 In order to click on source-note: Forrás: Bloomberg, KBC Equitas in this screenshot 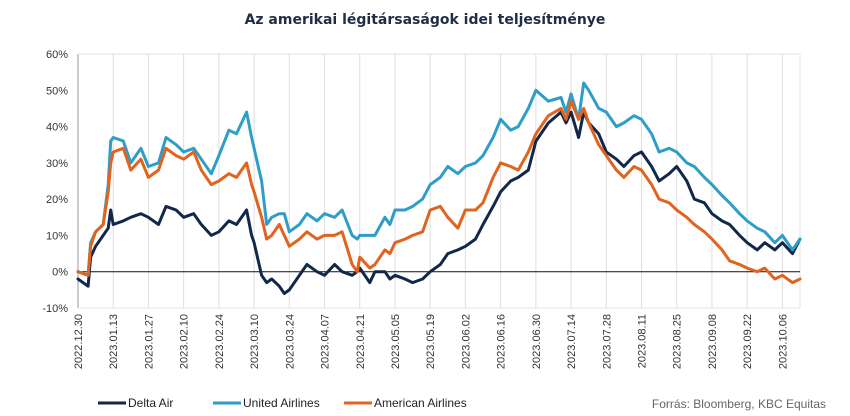, I will do `click(739, 404)`.